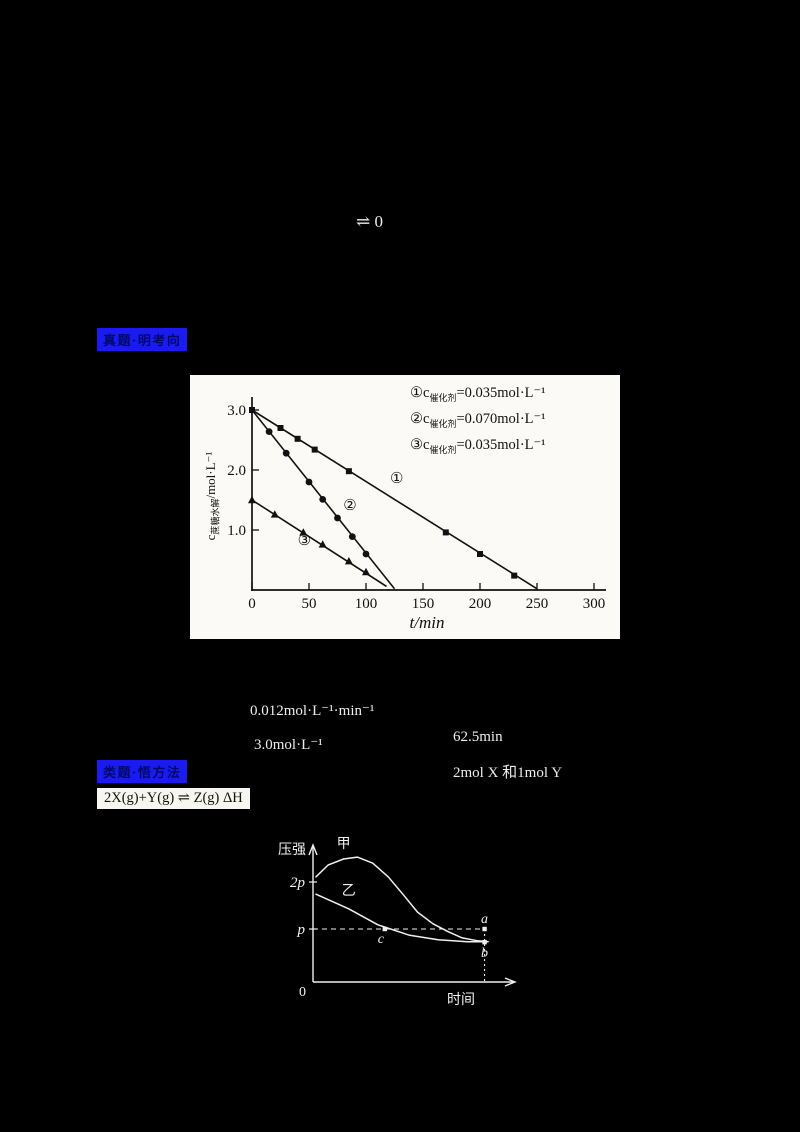 Image resolution: width=800 pixels, height=1132 pixels. I want to click on svg-text: c, so click(381, 939).